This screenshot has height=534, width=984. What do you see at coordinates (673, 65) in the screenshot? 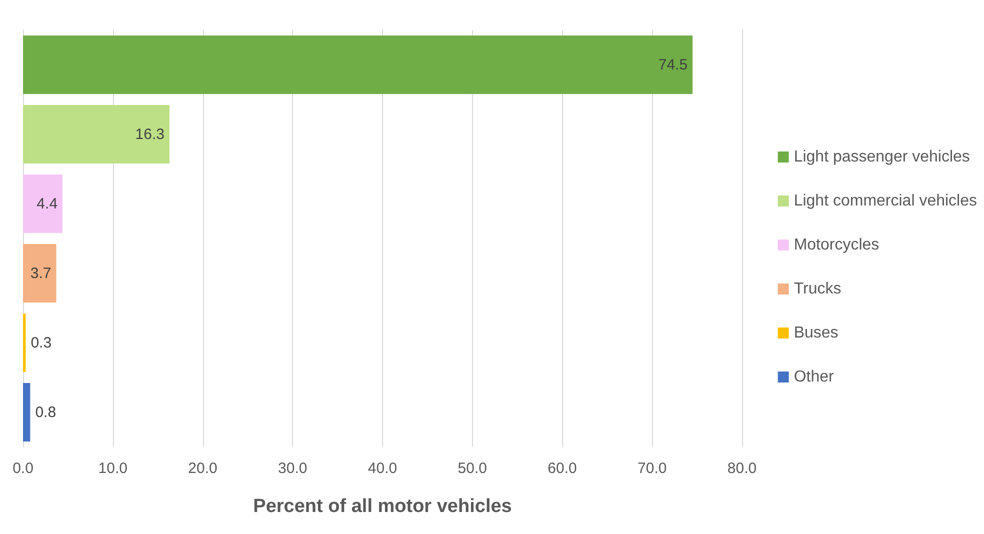
I see `data-label: 74.5` at bounding box center [673, 65].